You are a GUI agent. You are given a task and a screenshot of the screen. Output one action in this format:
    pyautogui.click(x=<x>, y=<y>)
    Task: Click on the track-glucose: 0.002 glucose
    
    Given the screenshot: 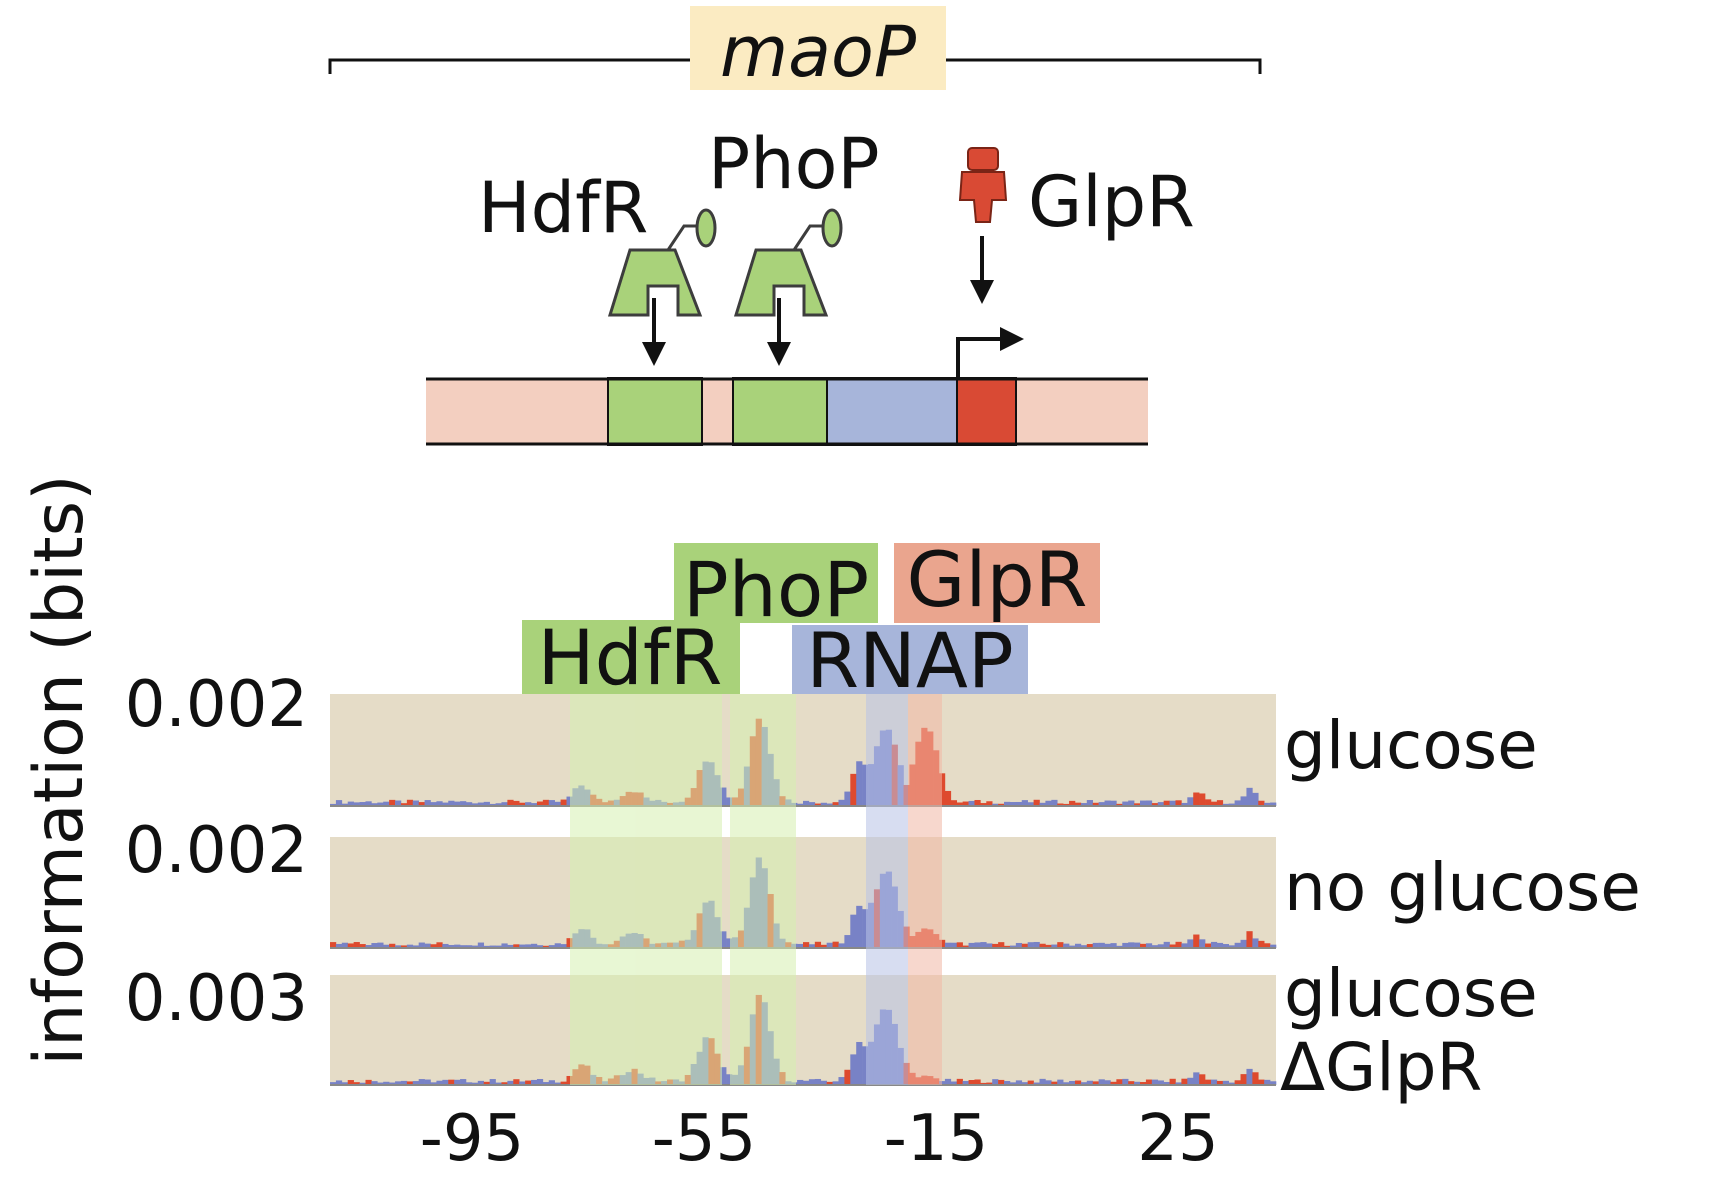 What is the action you would take?
    pyautogui.click(x=831, y=737)
    